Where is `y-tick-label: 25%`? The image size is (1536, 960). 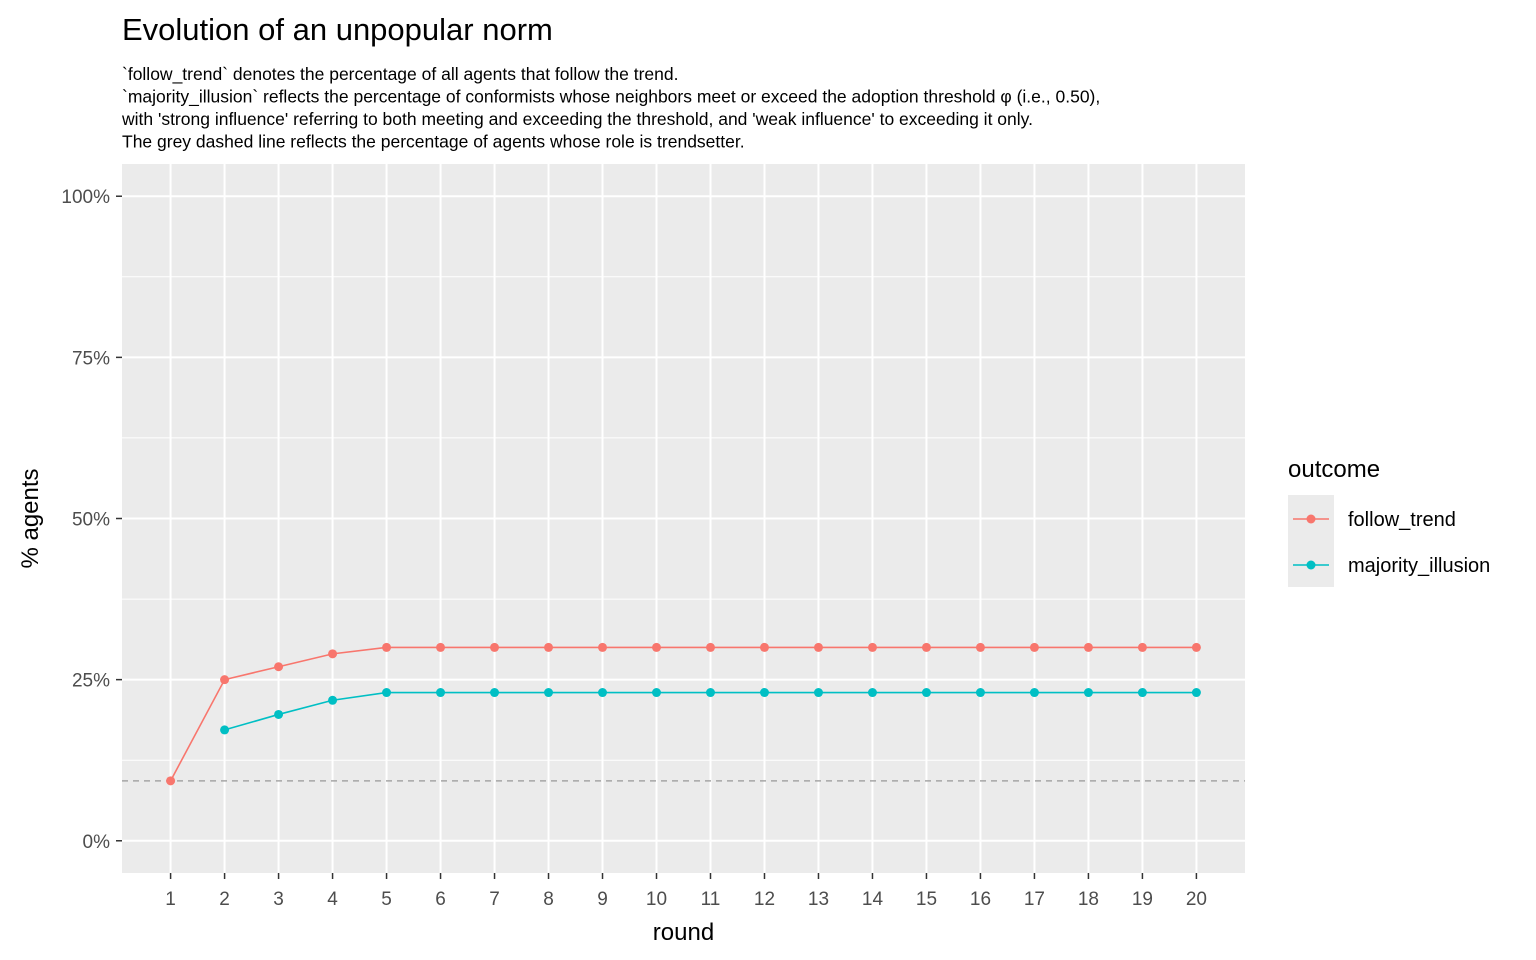
y-tick-label: 25% is located at coordinates (91, 681).